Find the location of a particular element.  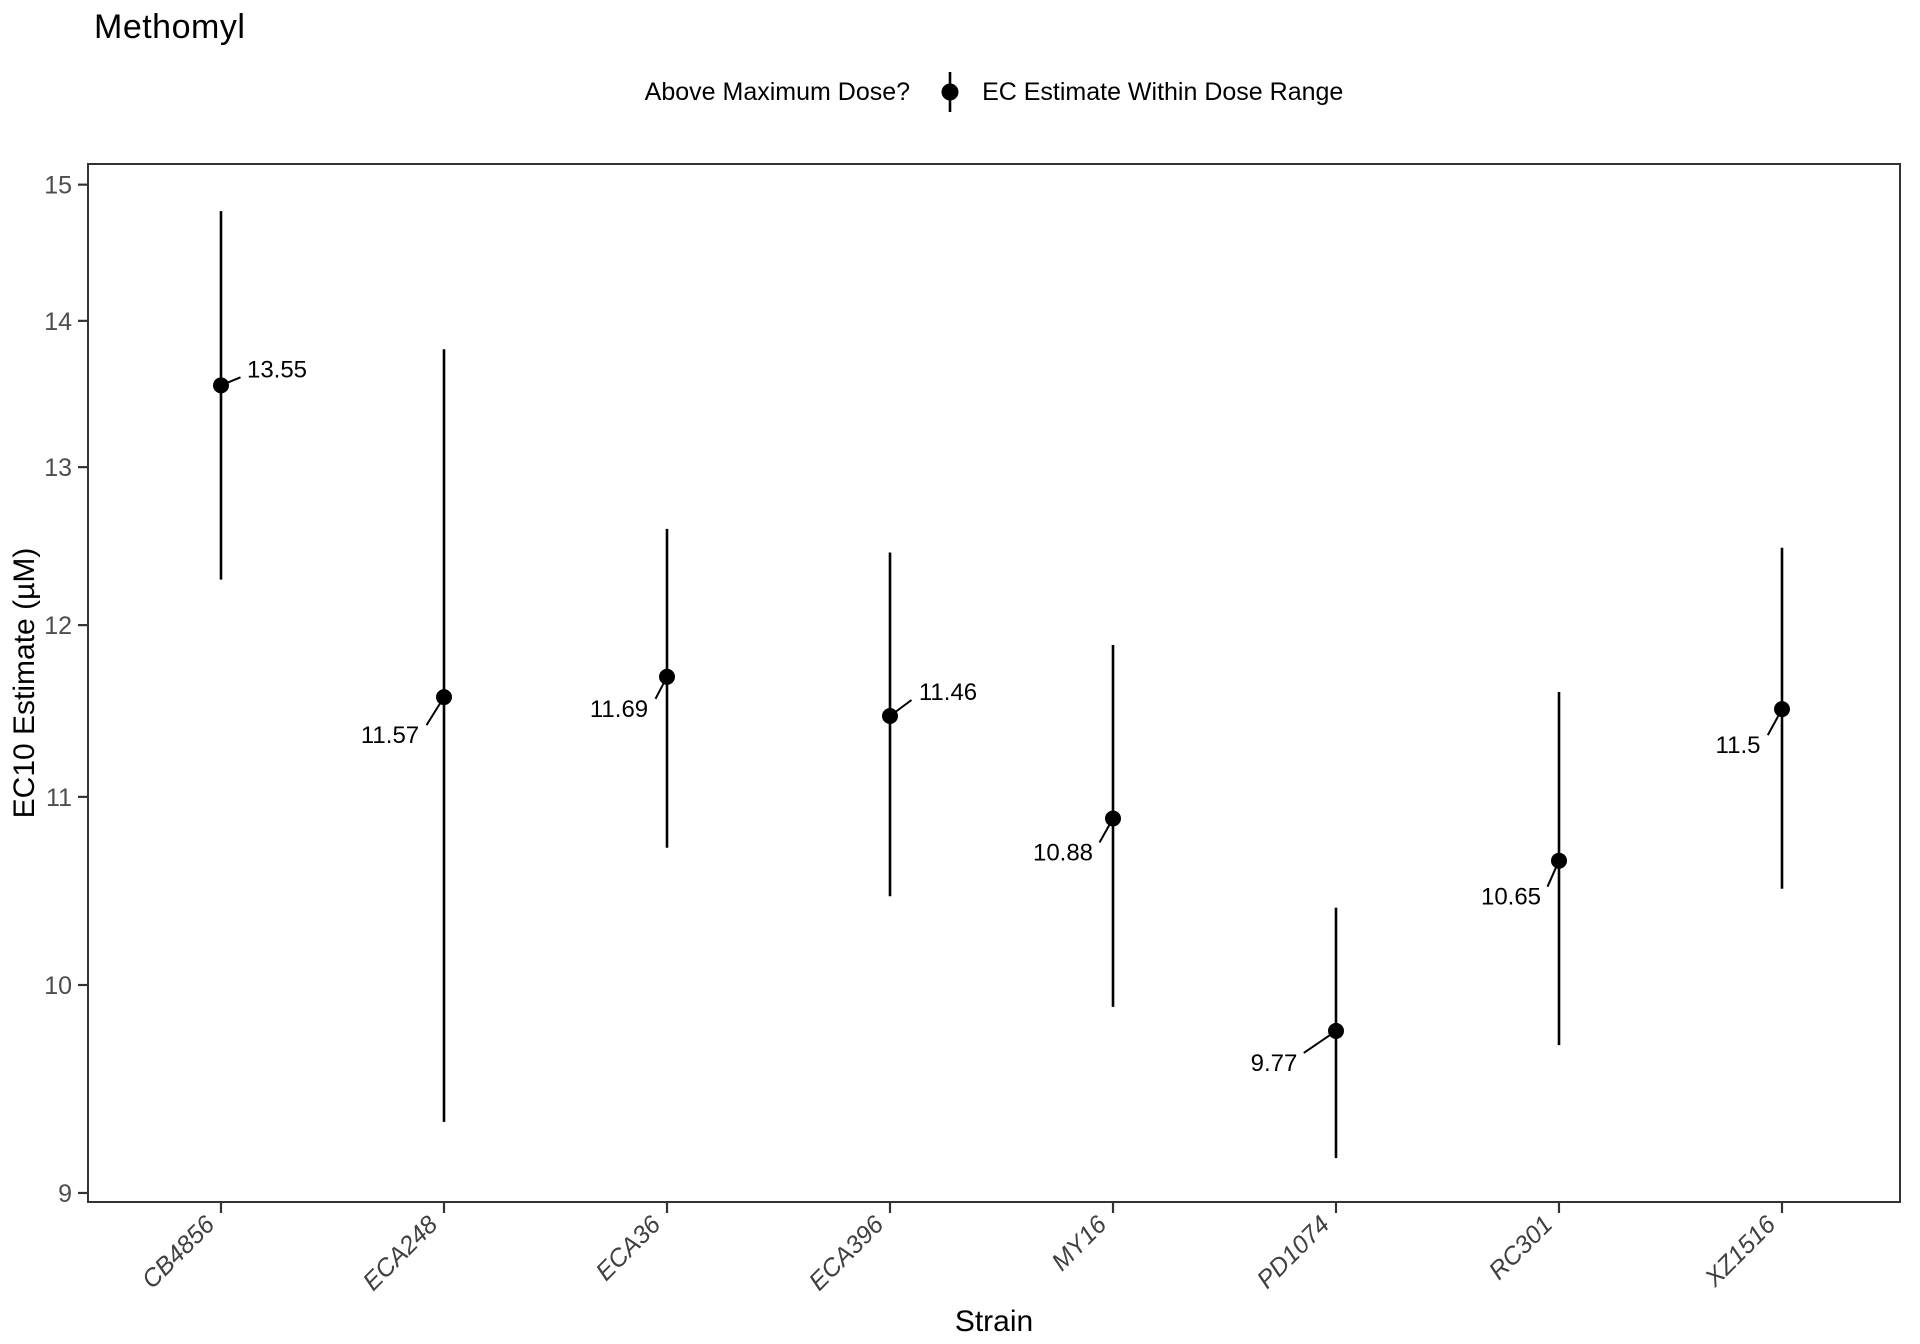

value-label-XZ1516: 11.5 is located at coordinates (1738, 745).